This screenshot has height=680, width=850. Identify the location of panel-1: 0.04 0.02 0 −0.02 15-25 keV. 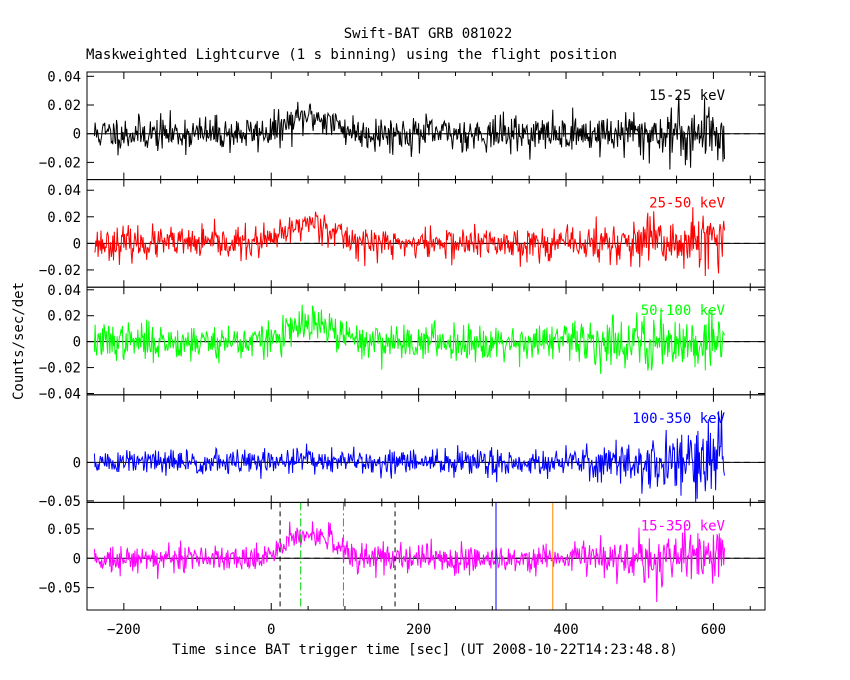
(402, 125).